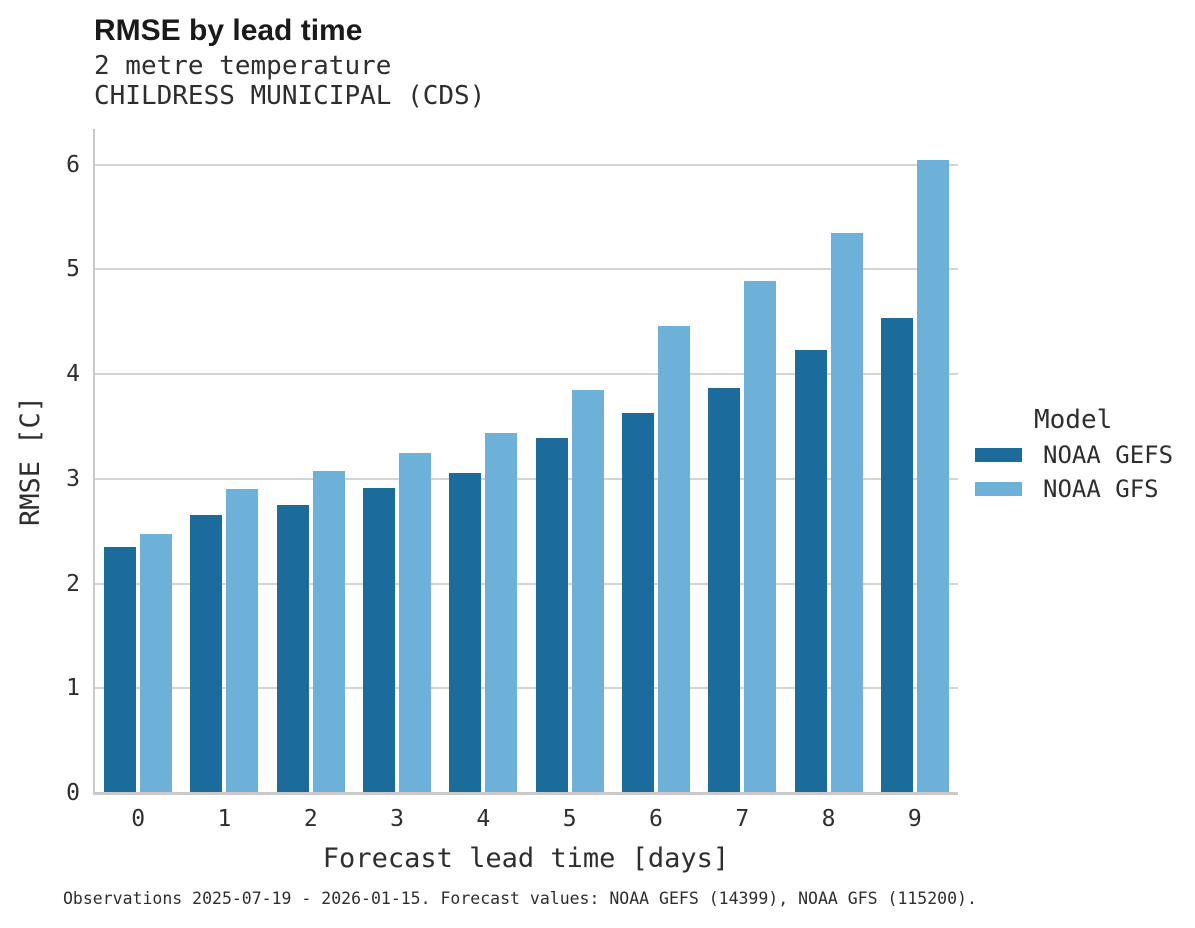  I want to click on legend-item-noaa-gefs: NOAA GEFS, so click(1074, 455).